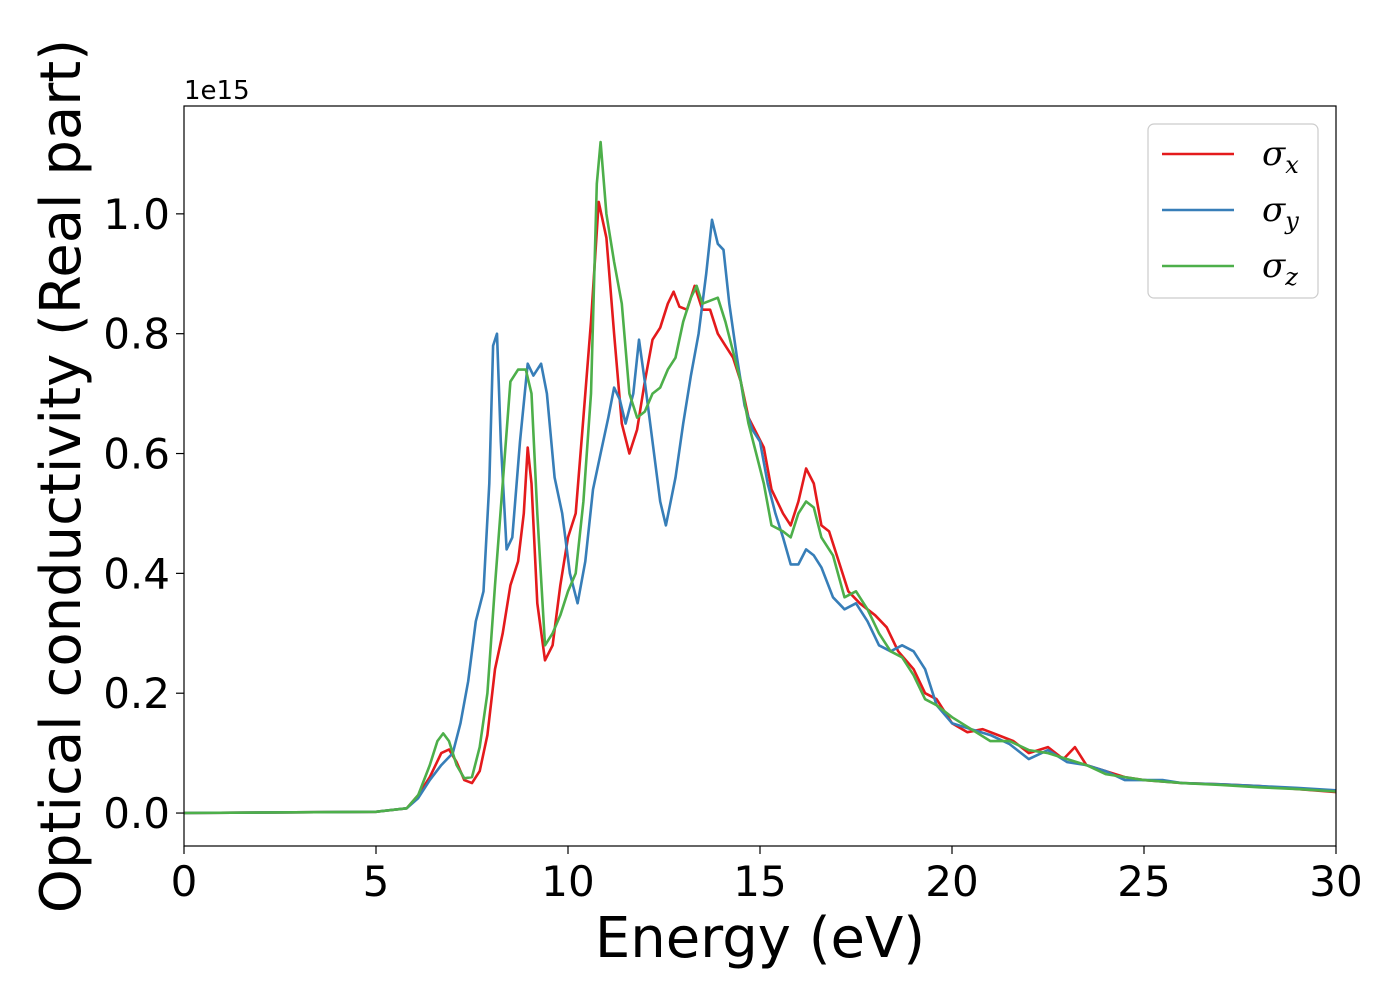 Image resolution: width=1400 pixels, height=1000 pixels. I want to click on legend-label-x: σx, so click(1280, 156).